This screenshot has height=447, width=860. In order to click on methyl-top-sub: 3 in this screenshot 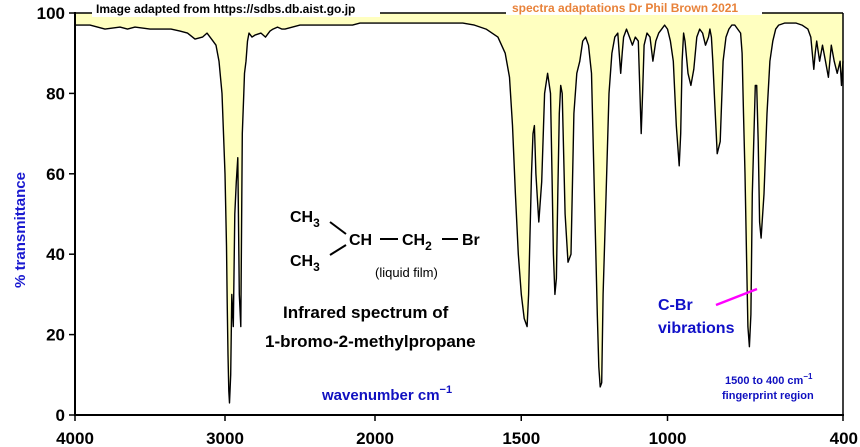, I will do `click(316, 223)`.